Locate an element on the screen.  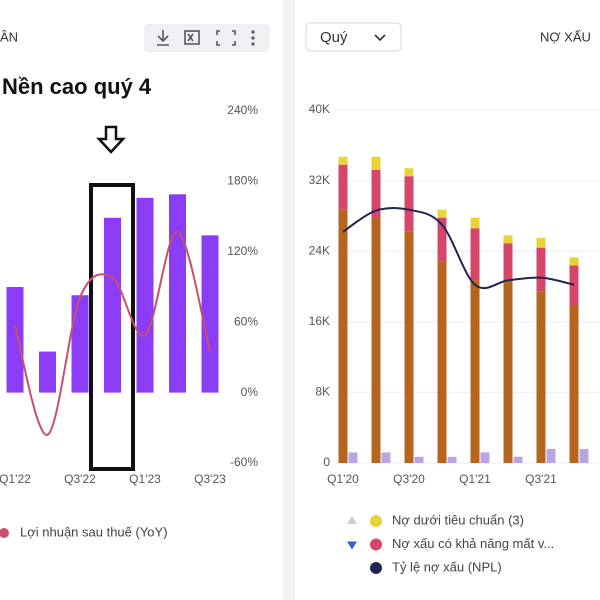
y-tick-label: 40K is located at coordinates (319, 109).